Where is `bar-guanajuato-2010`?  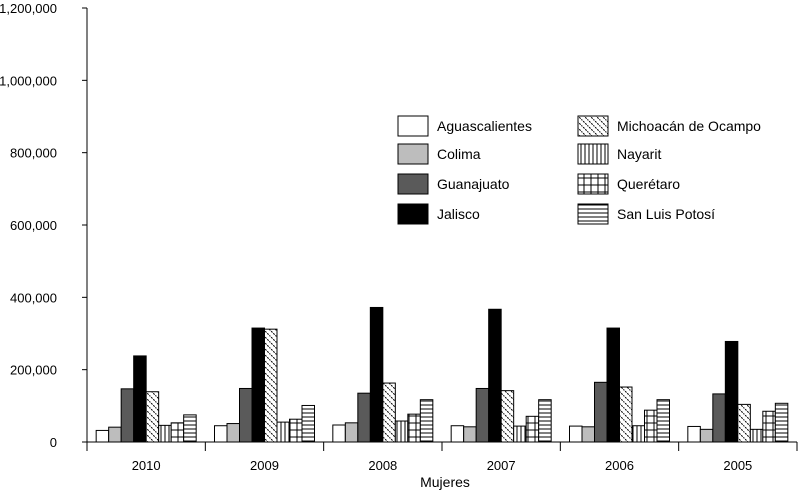 bar-guanajuato-2010 is located at coordinates (127, 415).